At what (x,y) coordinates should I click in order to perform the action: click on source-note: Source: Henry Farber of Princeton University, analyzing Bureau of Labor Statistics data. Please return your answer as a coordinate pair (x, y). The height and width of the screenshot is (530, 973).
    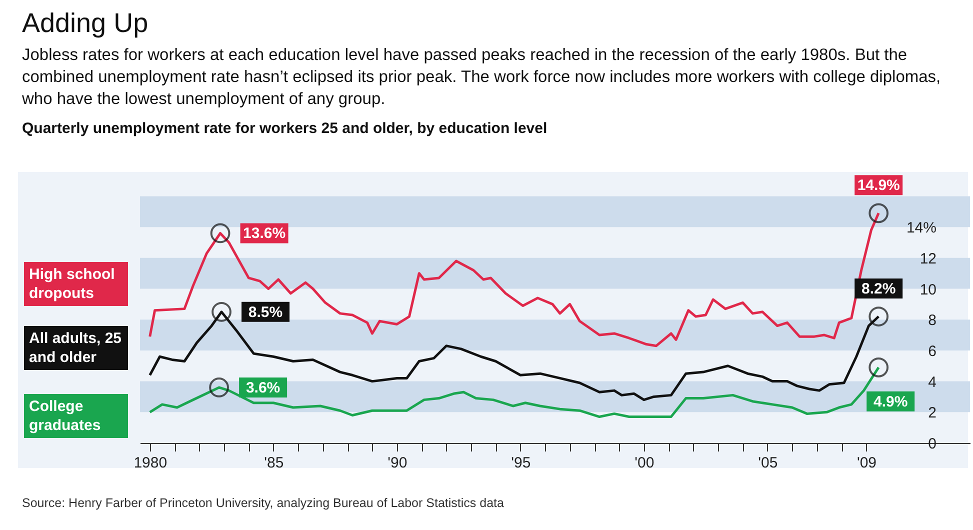
    Looking at the image, I should click on (263, 503).